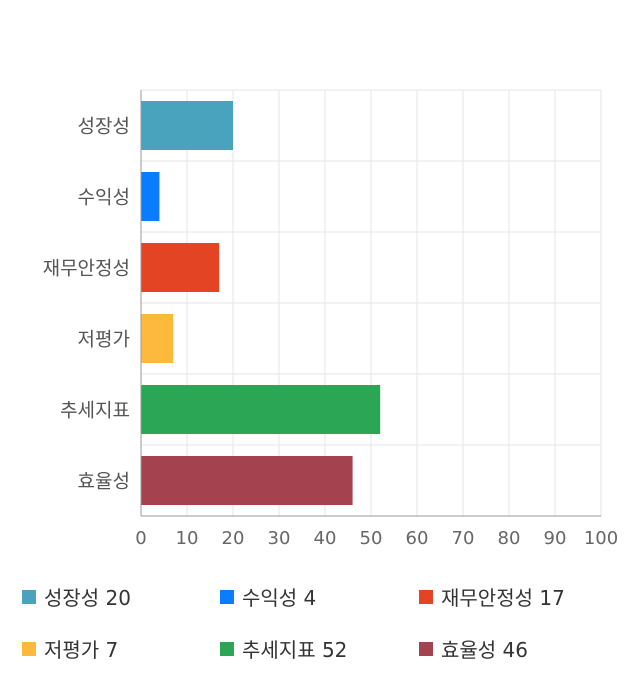 The width and height of the screenshot is (640, 700). Describe the element at coordinates (86, 269) in the screenshot. I see `category-label-2: 재무안정성` at that location.